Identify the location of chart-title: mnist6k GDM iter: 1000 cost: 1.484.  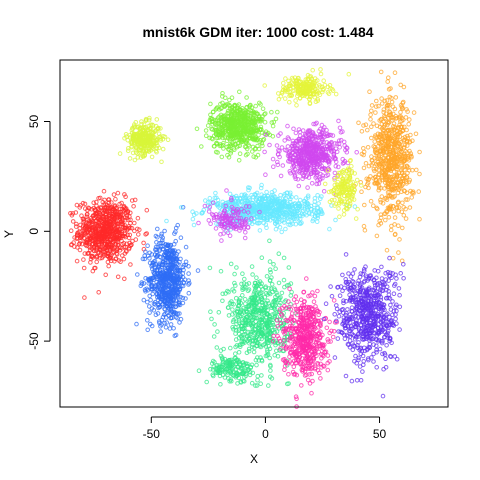
(257, 32).